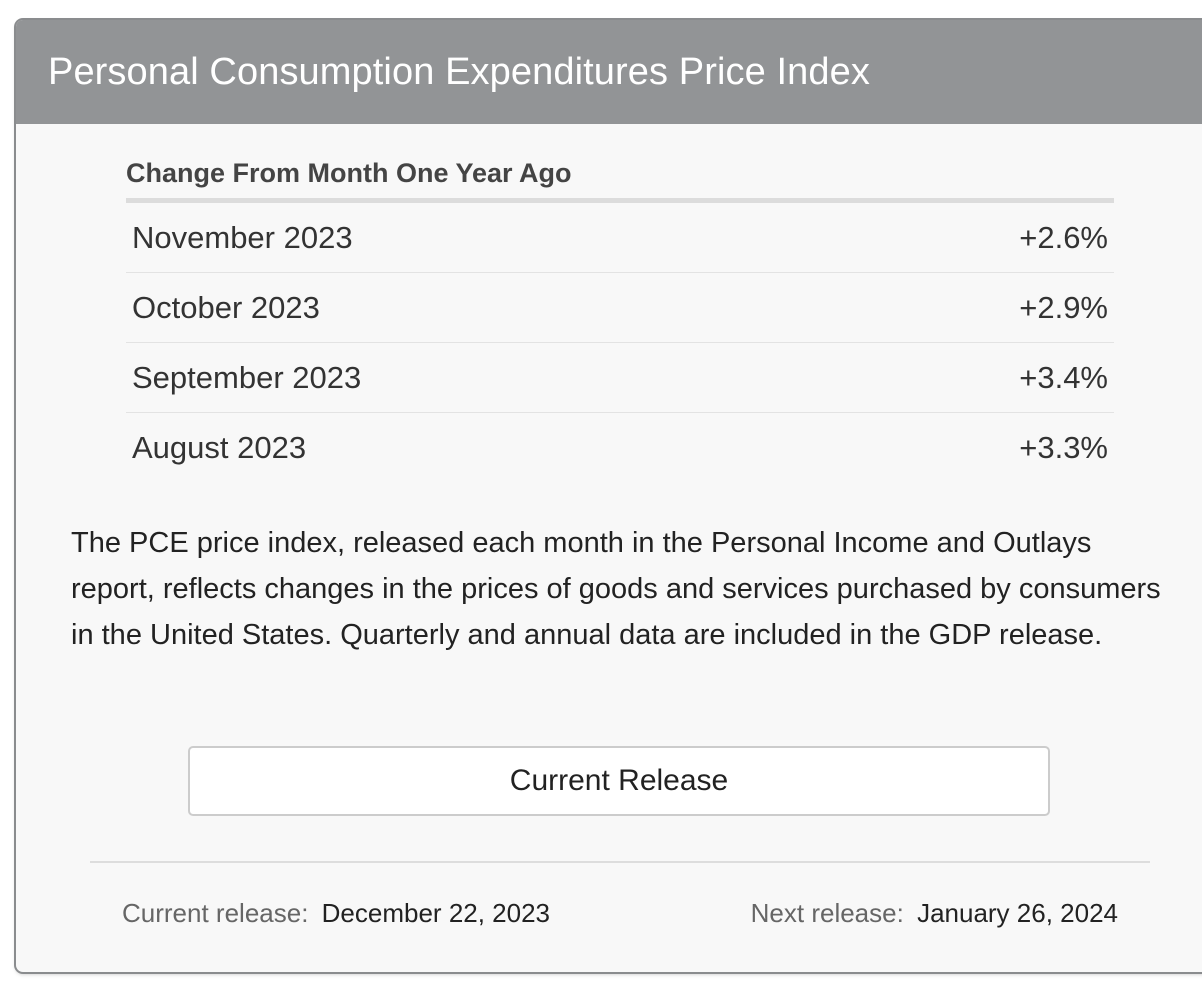  I want to click on current-release-date: December 22, 2023, so click(436, 913).